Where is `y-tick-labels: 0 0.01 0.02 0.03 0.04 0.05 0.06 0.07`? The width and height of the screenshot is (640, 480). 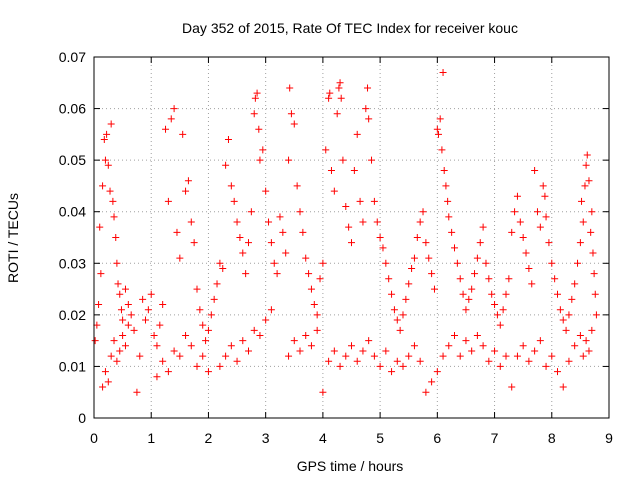
y-tick-labels: 0 0.01 0.02 0.03 0.04 0.05 0.06 0.07 is located at coordinates (72, 237).